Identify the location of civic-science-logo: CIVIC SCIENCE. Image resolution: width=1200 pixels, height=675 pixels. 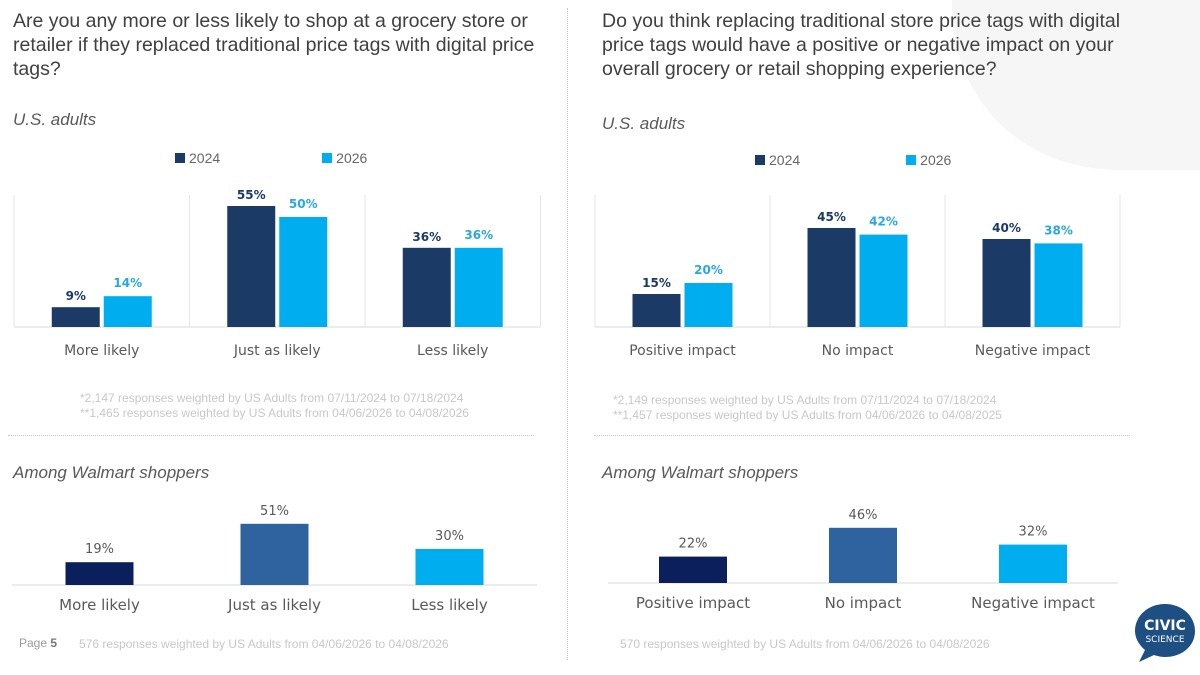
(1165, 633).